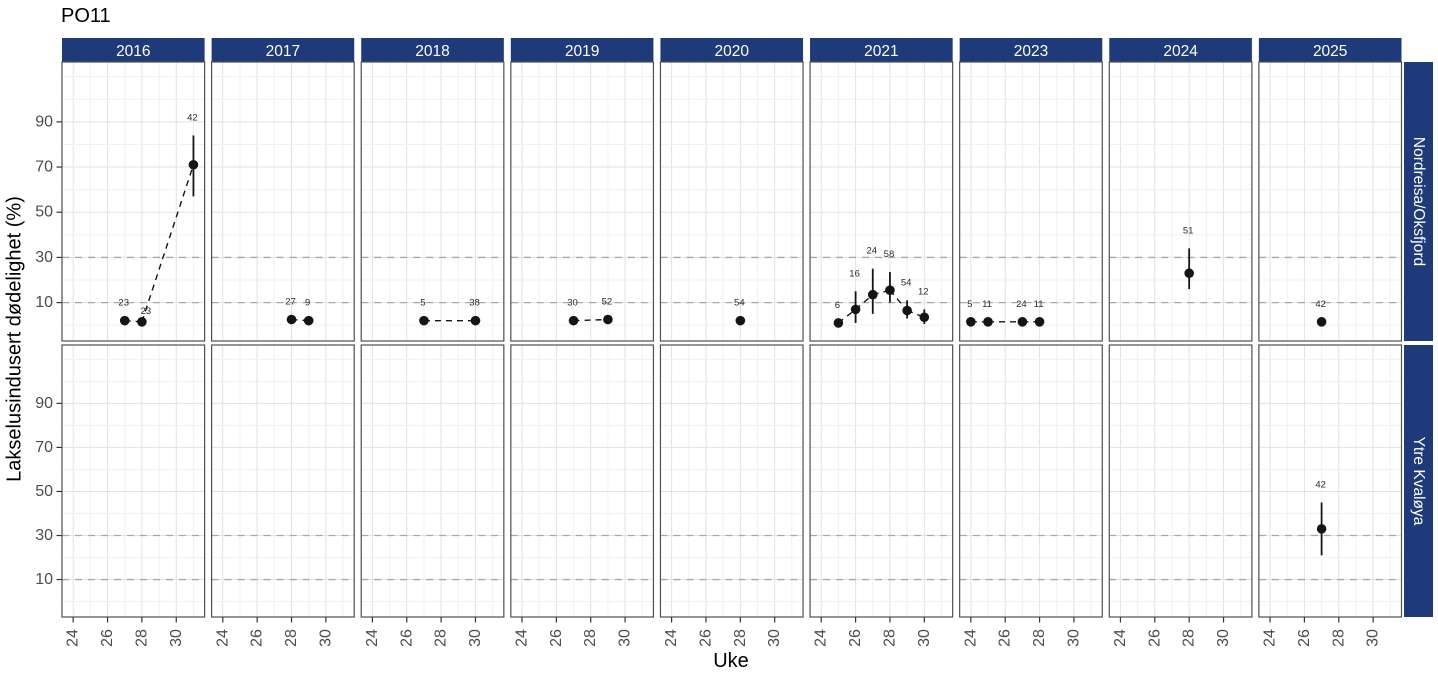  Describe the element at coordinates (1180, 50) in the screenshot. I see `facet-strip-2024` at that location.